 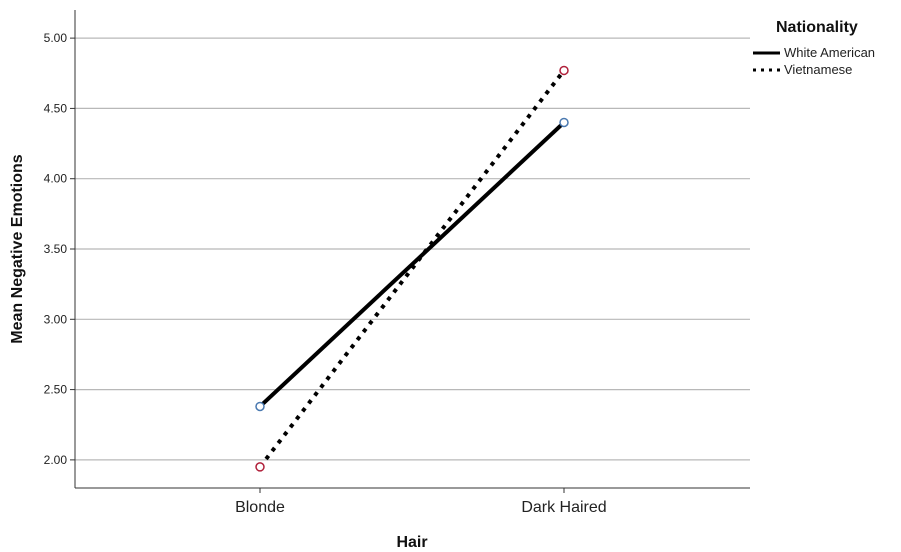 I want to click on legend-label: White American, so click(x=829, y=52).